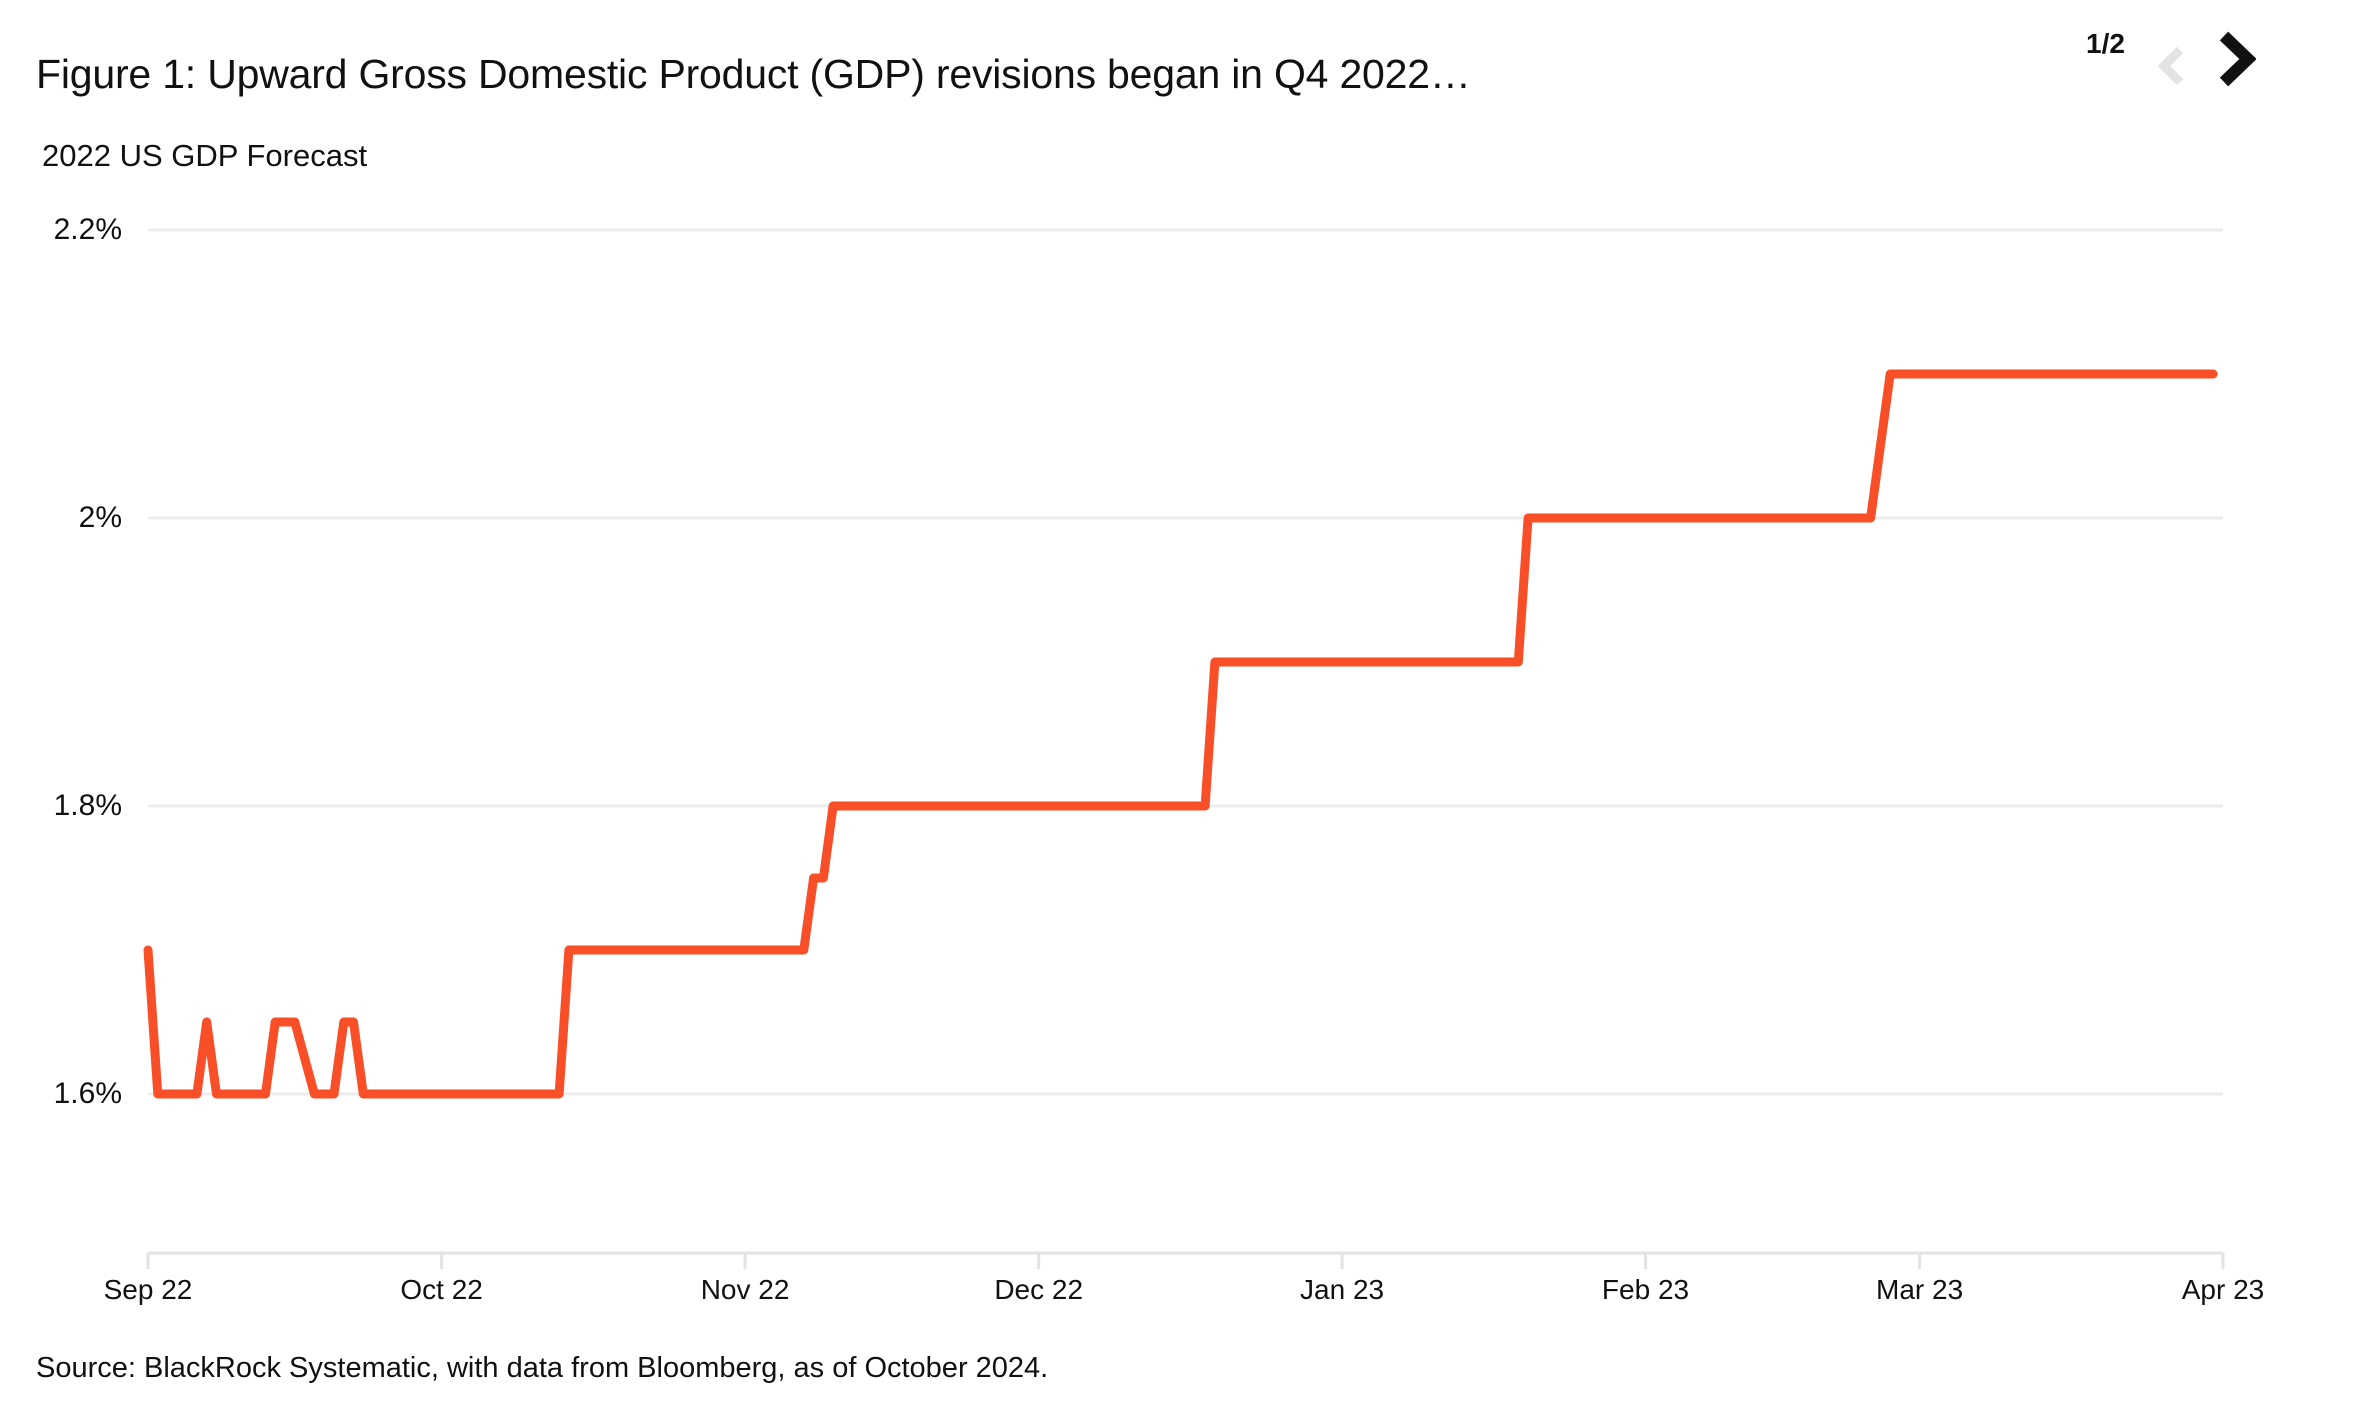 The image size is (2362, 1408). What do you see at coordinates (148, 1289) in the screenshot?
I see `x-axis-label: Sep 22` at bounding box center [148, 1289].